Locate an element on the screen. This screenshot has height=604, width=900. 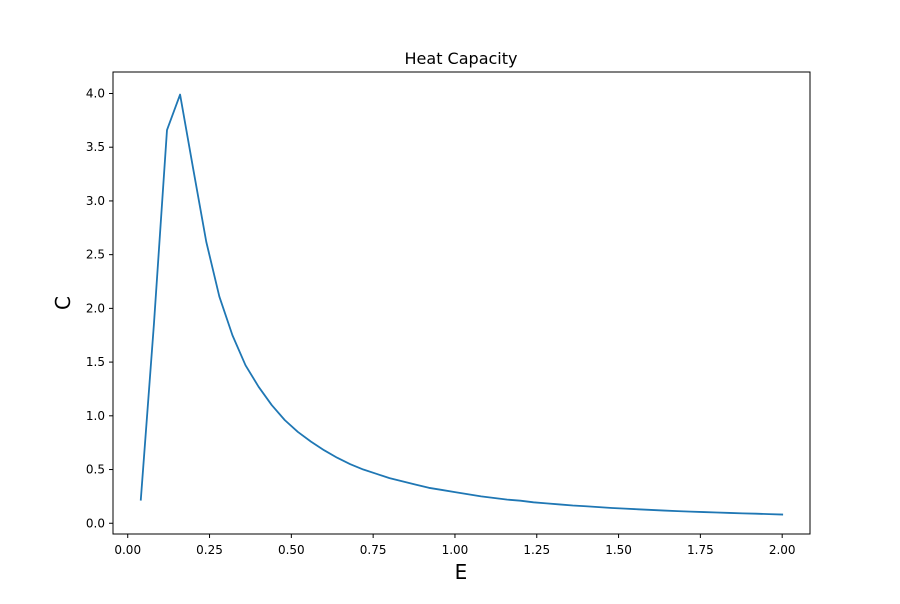
x-axis-label: E is located at coordinates (461, 572).